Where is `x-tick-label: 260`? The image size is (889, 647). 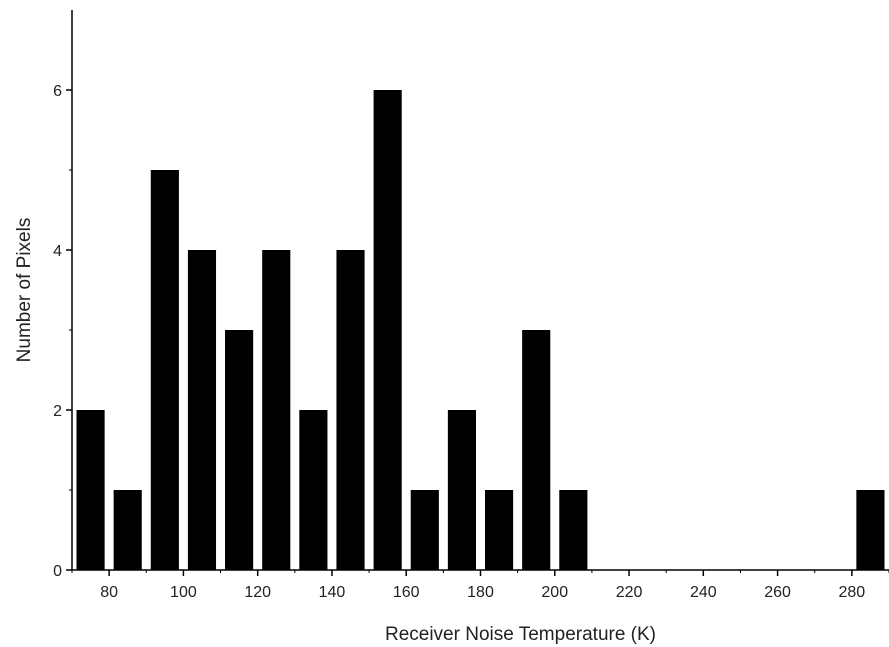
x-tick-label: 260 is located at coordinates (777, 592).